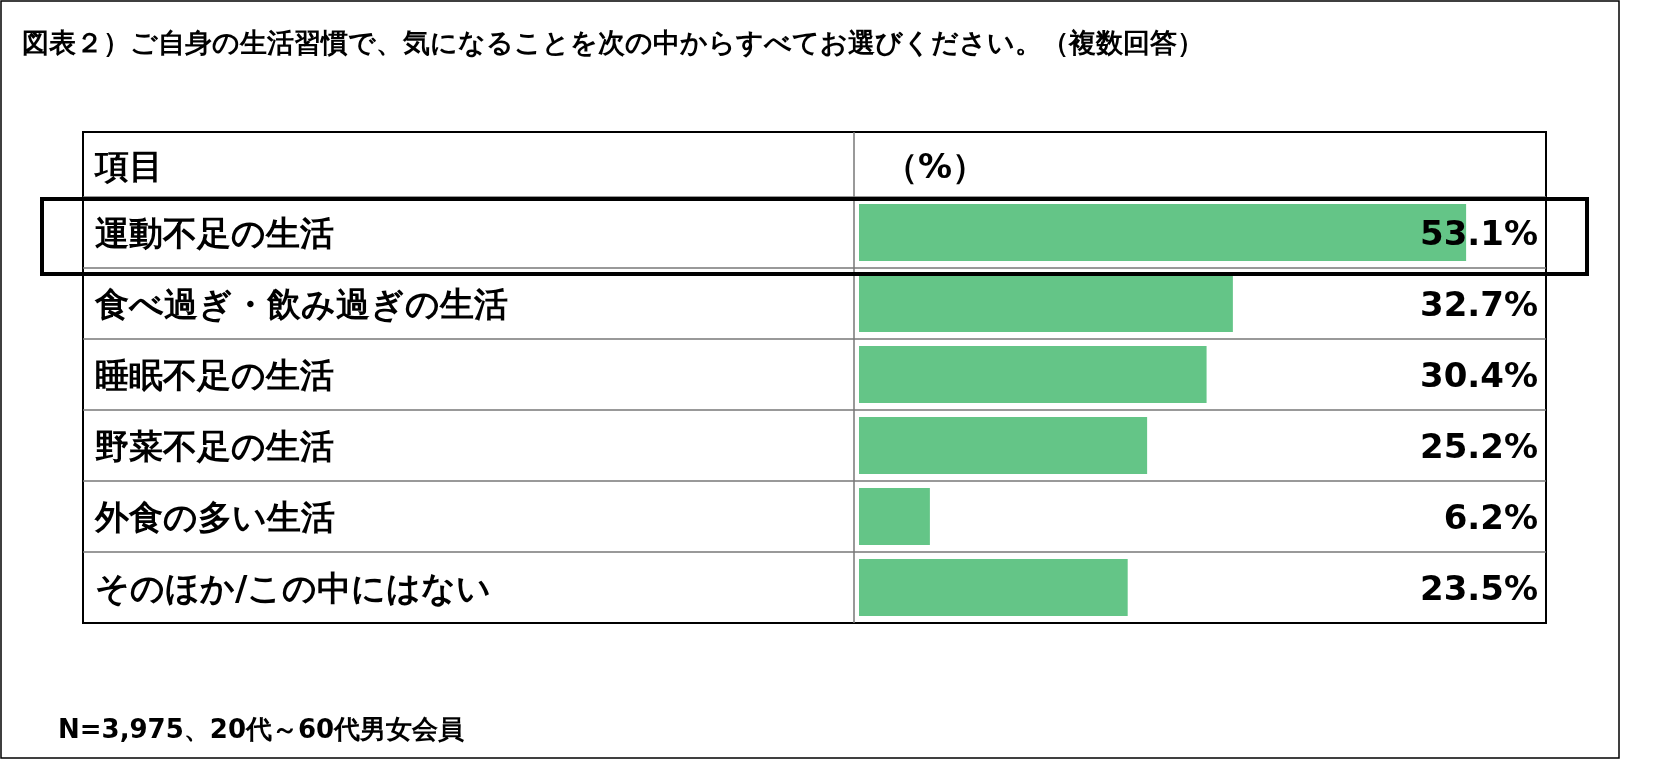 The width and height of the screenshot is (1666, 768). What do you see at coordinates (261, 729) in the screenshot?
I see `annotation: N=3,975、20代～60代男女会員` at bounding box center [261, 729].